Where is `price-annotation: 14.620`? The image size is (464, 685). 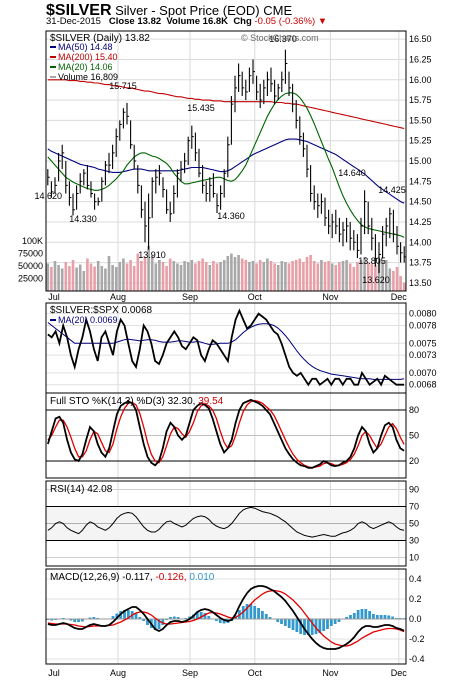
price-annotation: 14.620 is located at coordinates (48, 196).